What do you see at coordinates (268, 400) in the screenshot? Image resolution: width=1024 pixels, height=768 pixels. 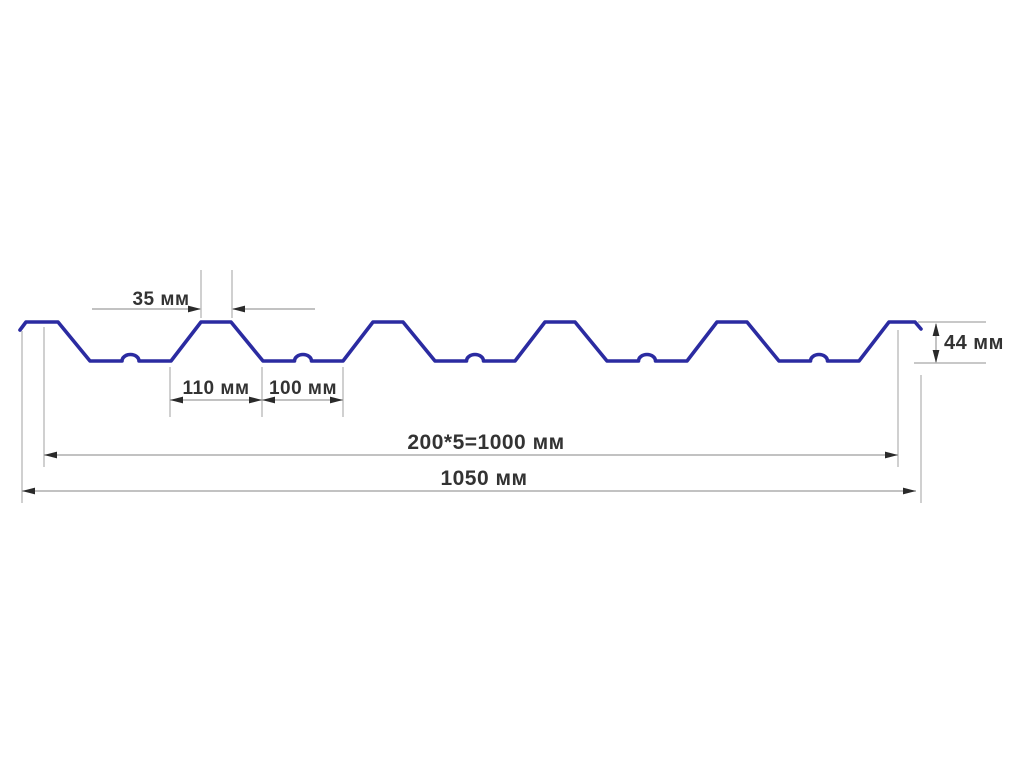 I see `dim-100-arrow-left-icon` at bounding box center [268, 400].